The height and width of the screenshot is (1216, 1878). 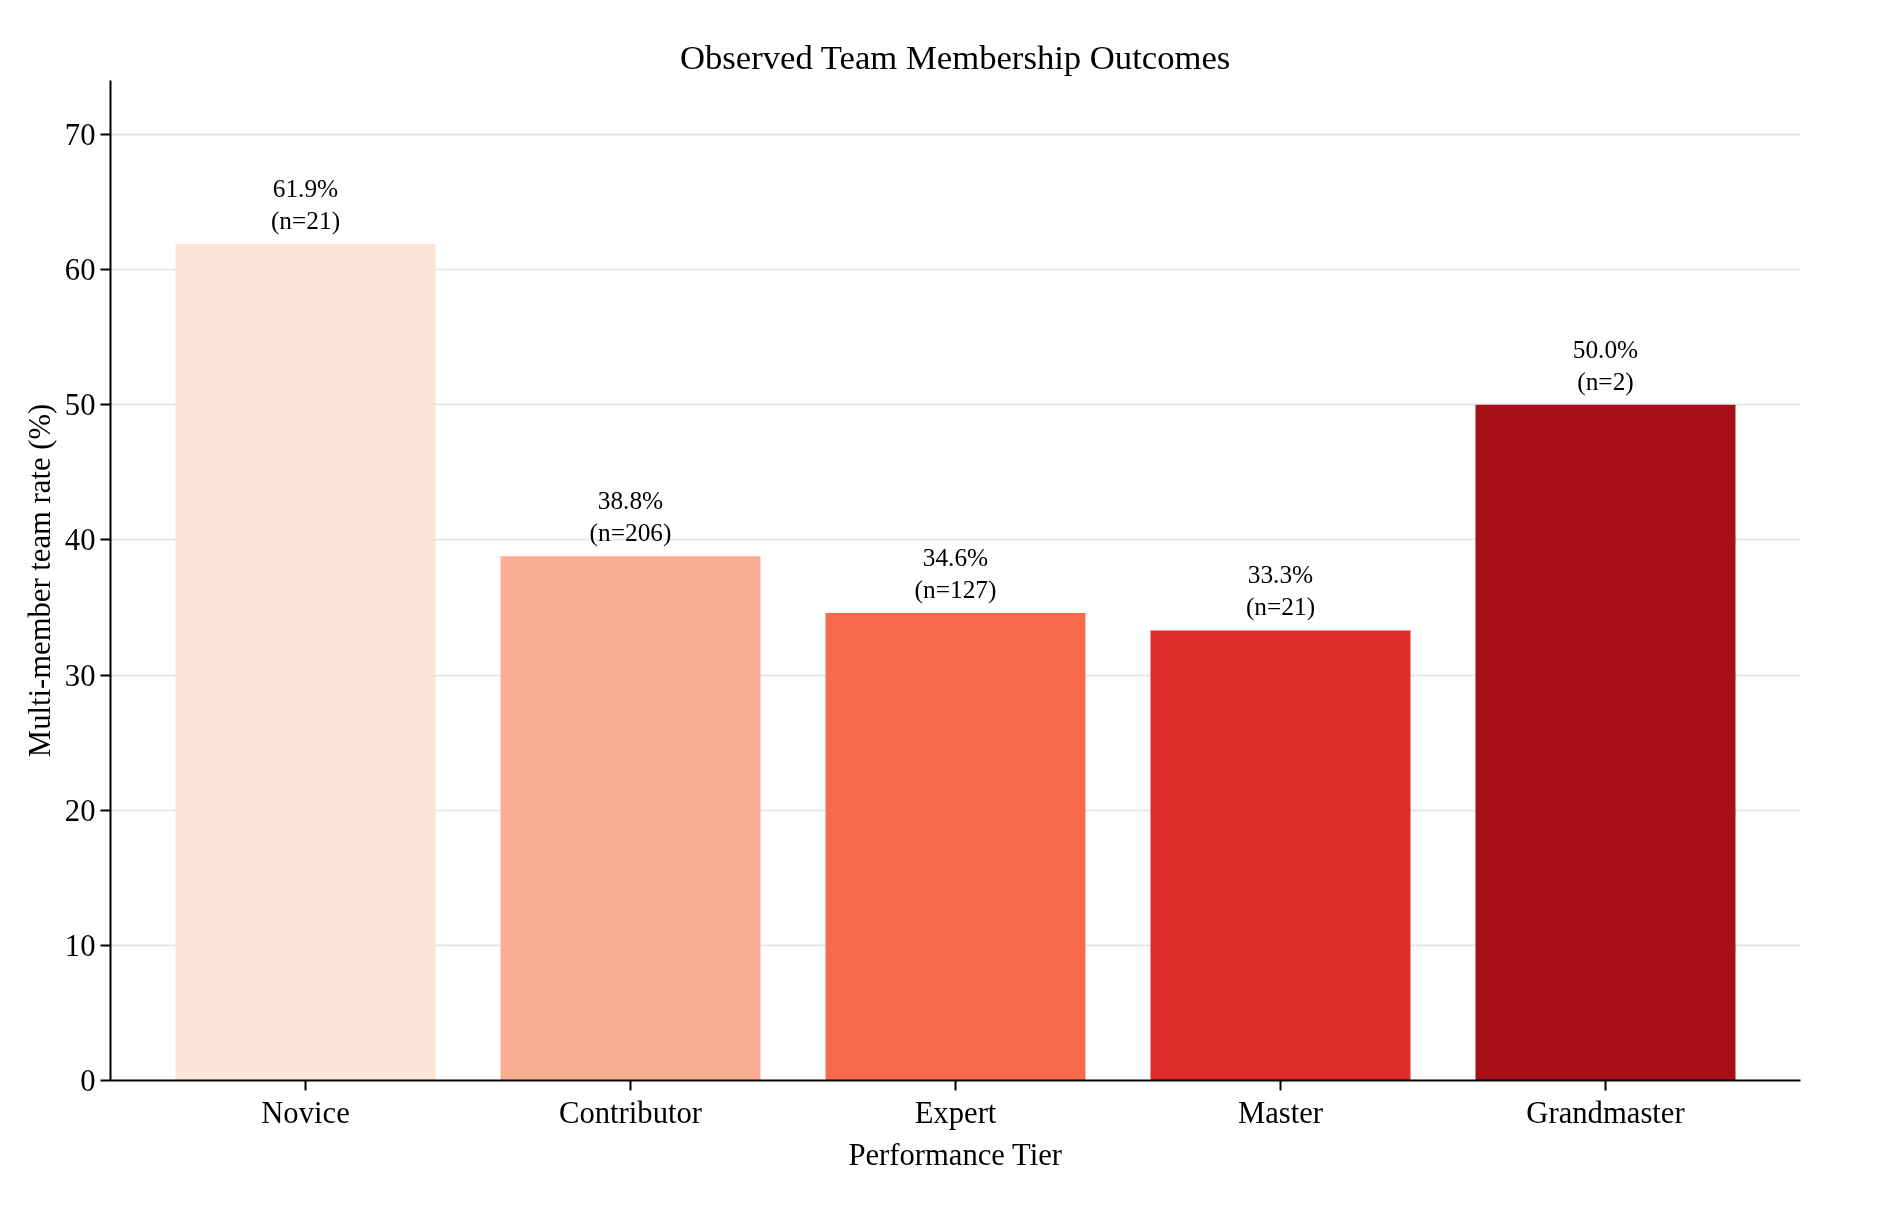 What do you see at coordinates (39, 580) in the screenshot?
I see `y-axis-title: Multi-member team rate (%)` at bounding box center [39, 580].